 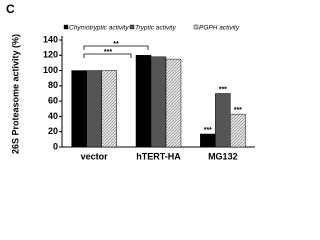 What do you see at coordinates (50, 55) in the screenshot?
I see `y-tick-label: 120` at bounding box center [50, 55].